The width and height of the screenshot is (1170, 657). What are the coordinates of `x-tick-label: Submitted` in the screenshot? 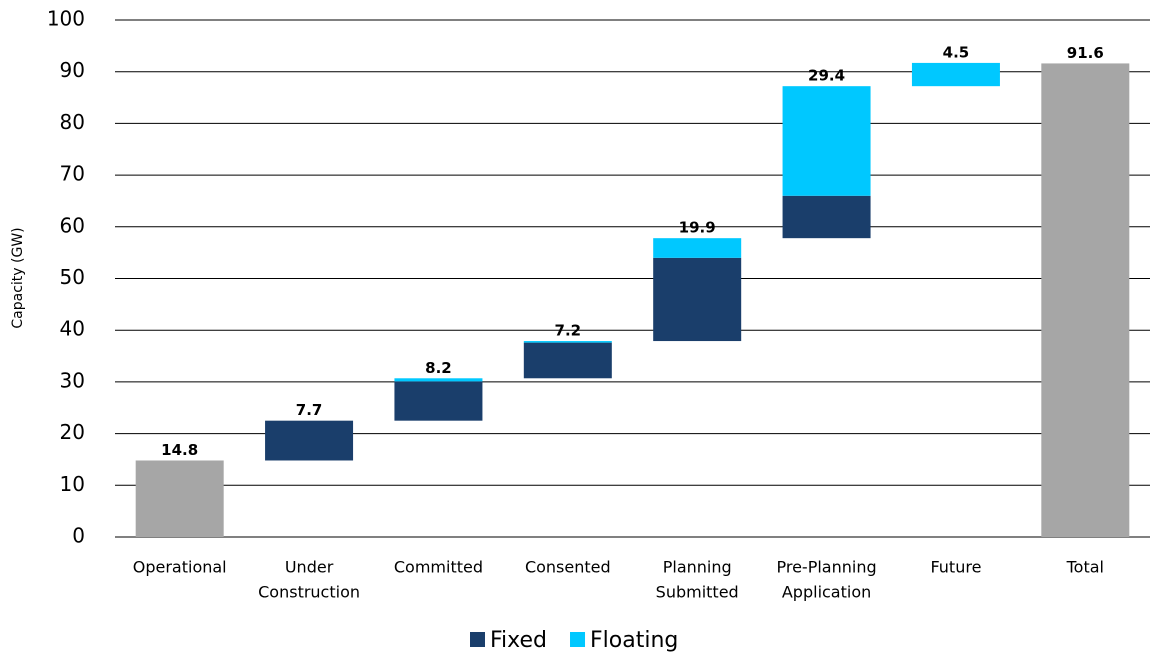 It's located at (697, 592).